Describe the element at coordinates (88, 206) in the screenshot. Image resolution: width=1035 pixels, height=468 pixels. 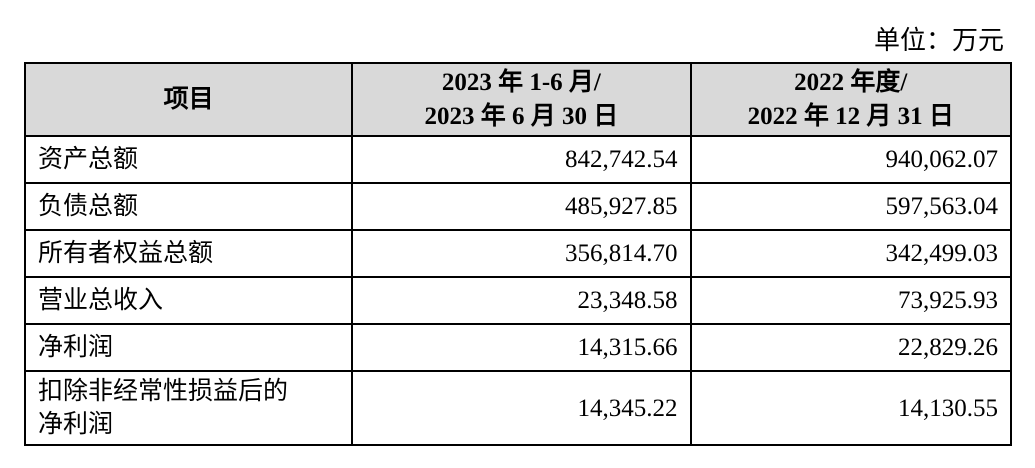
I see `cell-line: 负债总额` at that location.